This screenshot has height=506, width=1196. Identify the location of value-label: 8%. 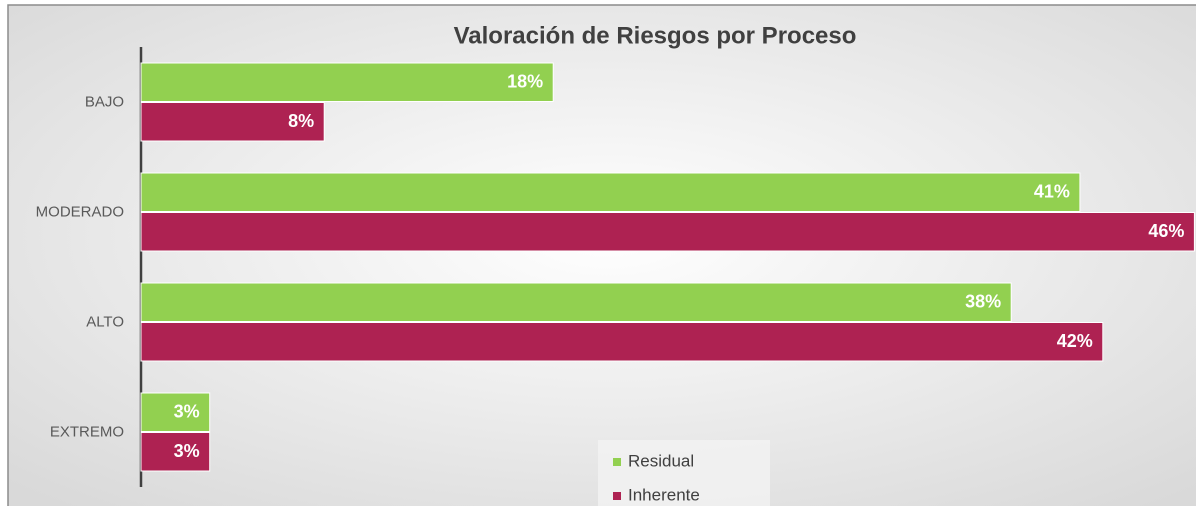
(301, 121).